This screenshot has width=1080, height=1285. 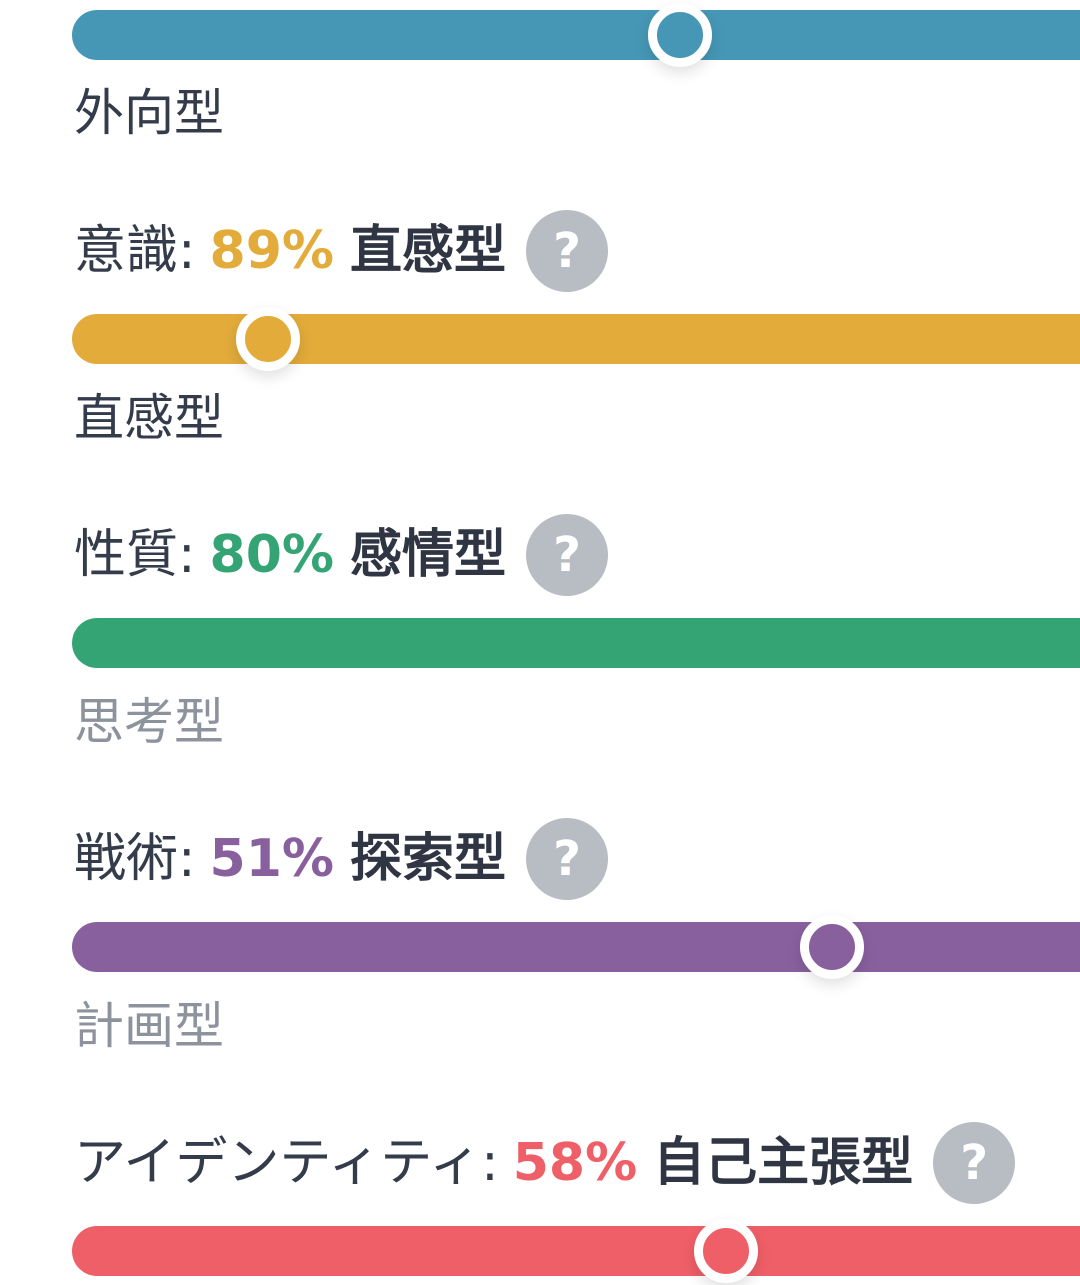 What do you see at coordinates (576, 35) in the screenshot?
I see `mind-scale-bar` at bounding box center [576, 35].